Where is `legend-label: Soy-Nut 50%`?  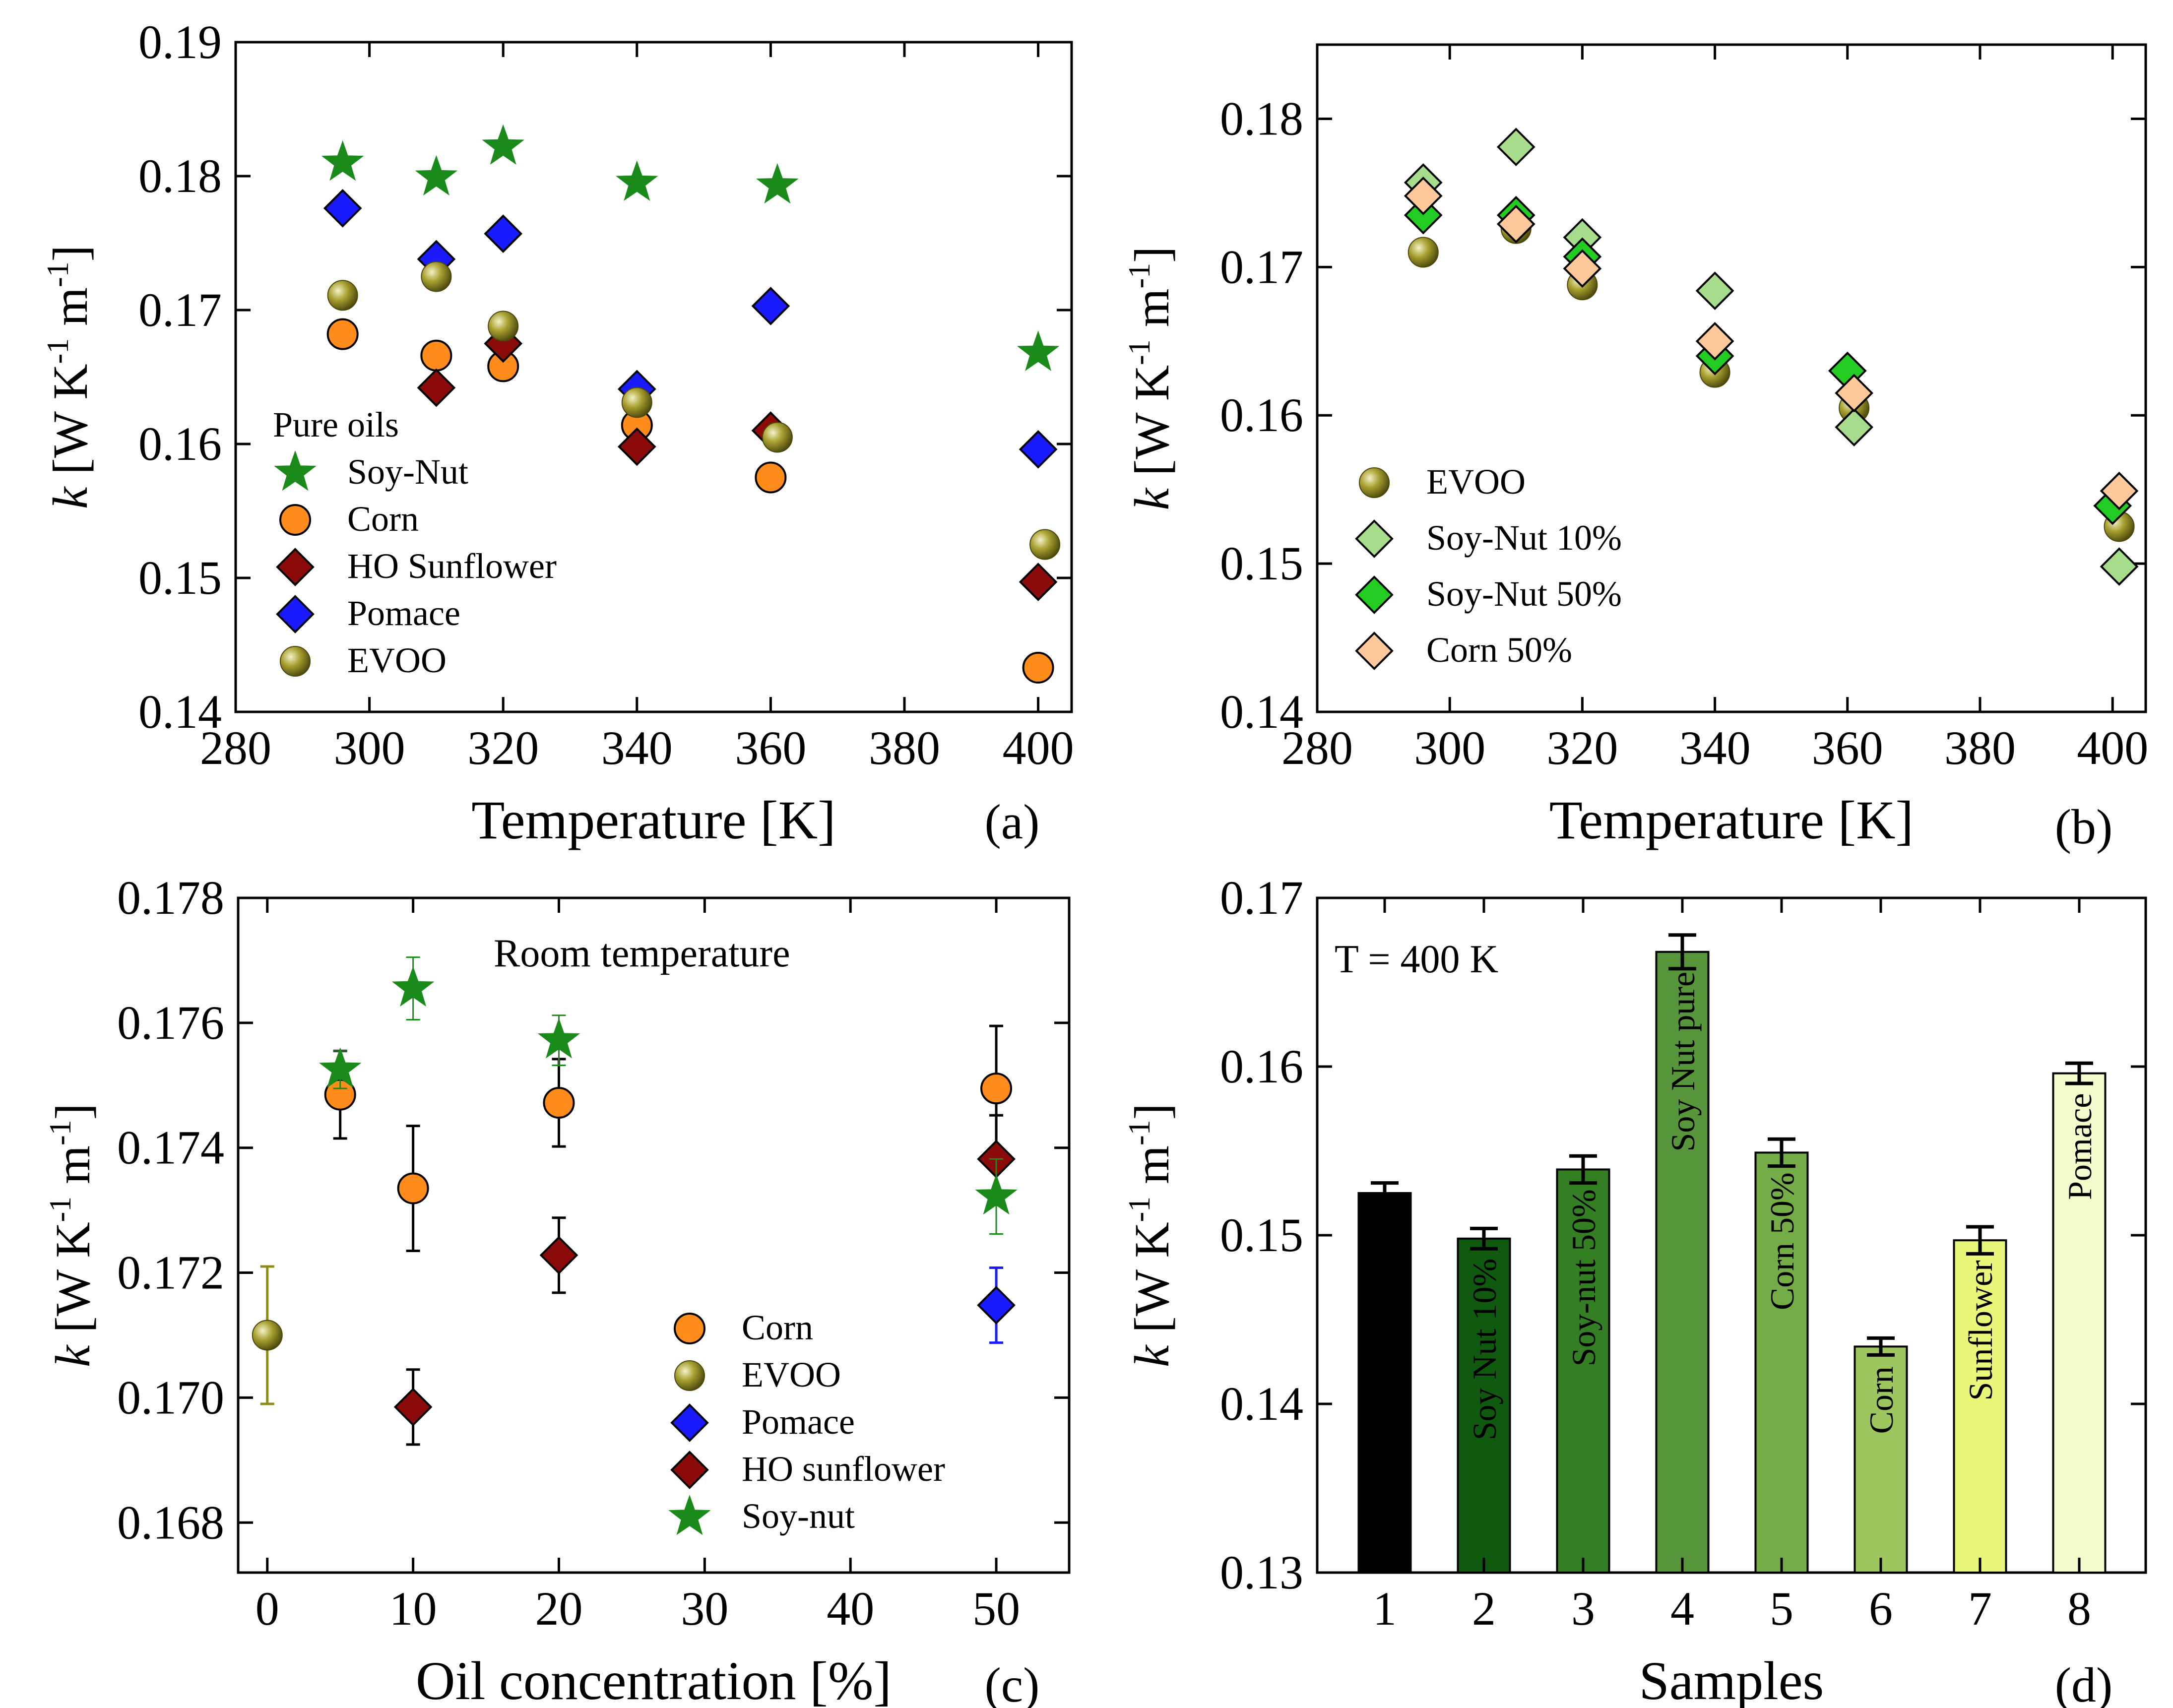
legend-label: Soy-Nut 50% is located at coordinates (1524, 594).